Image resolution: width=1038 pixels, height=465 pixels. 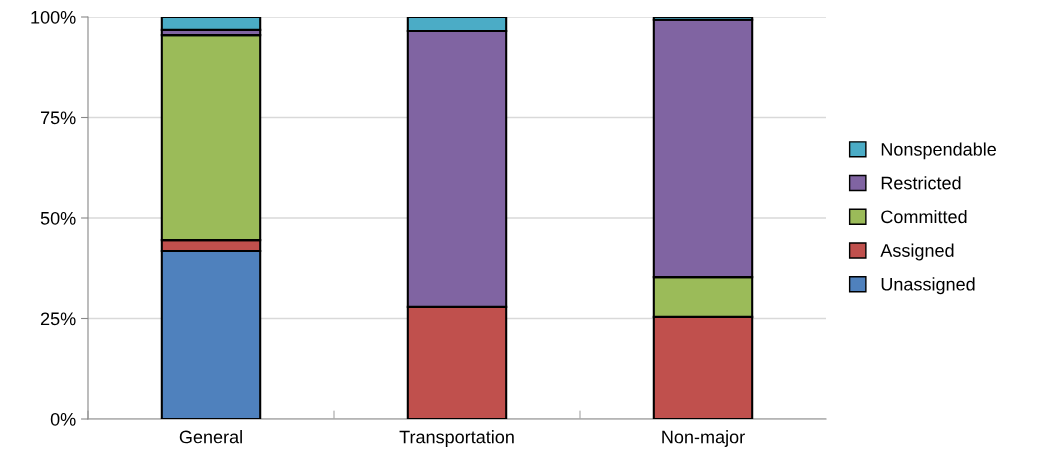 I want to click on y-tick-label: 50%, so click(x=58, y=218).